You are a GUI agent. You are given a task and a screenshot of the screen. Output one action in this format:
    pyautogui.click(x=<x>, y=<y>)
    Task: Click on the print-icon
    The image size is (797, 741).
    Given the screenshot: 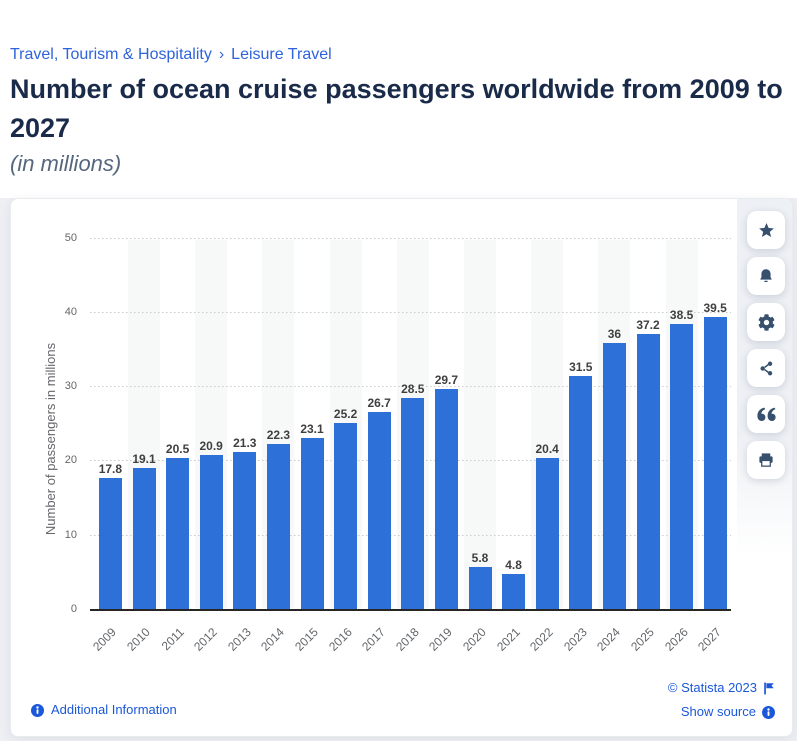 What is the action you would take?
    pyautogui.click(x=766, y=460)
    